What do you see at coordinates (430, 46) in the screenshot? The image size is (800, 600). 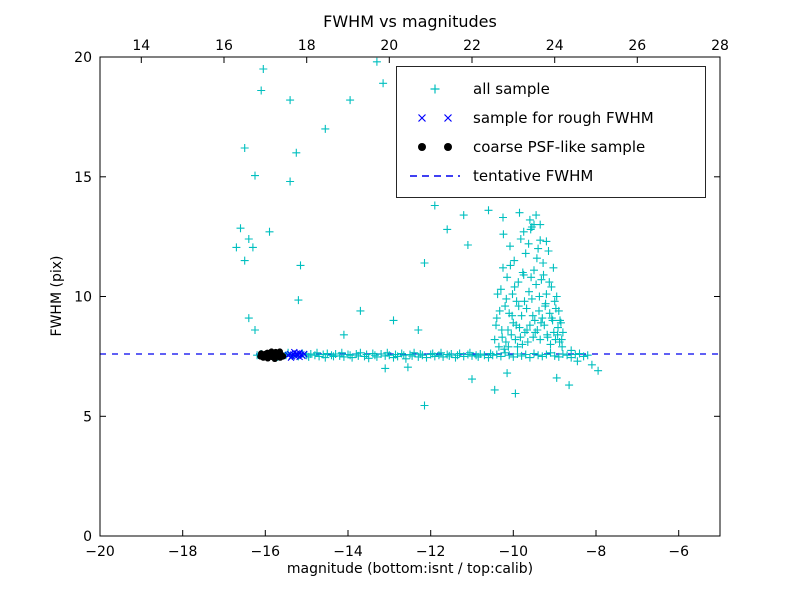 I see `top-tick-labels: 14 16 18 20 22 24 26 28` at bounding box center [430, 46].